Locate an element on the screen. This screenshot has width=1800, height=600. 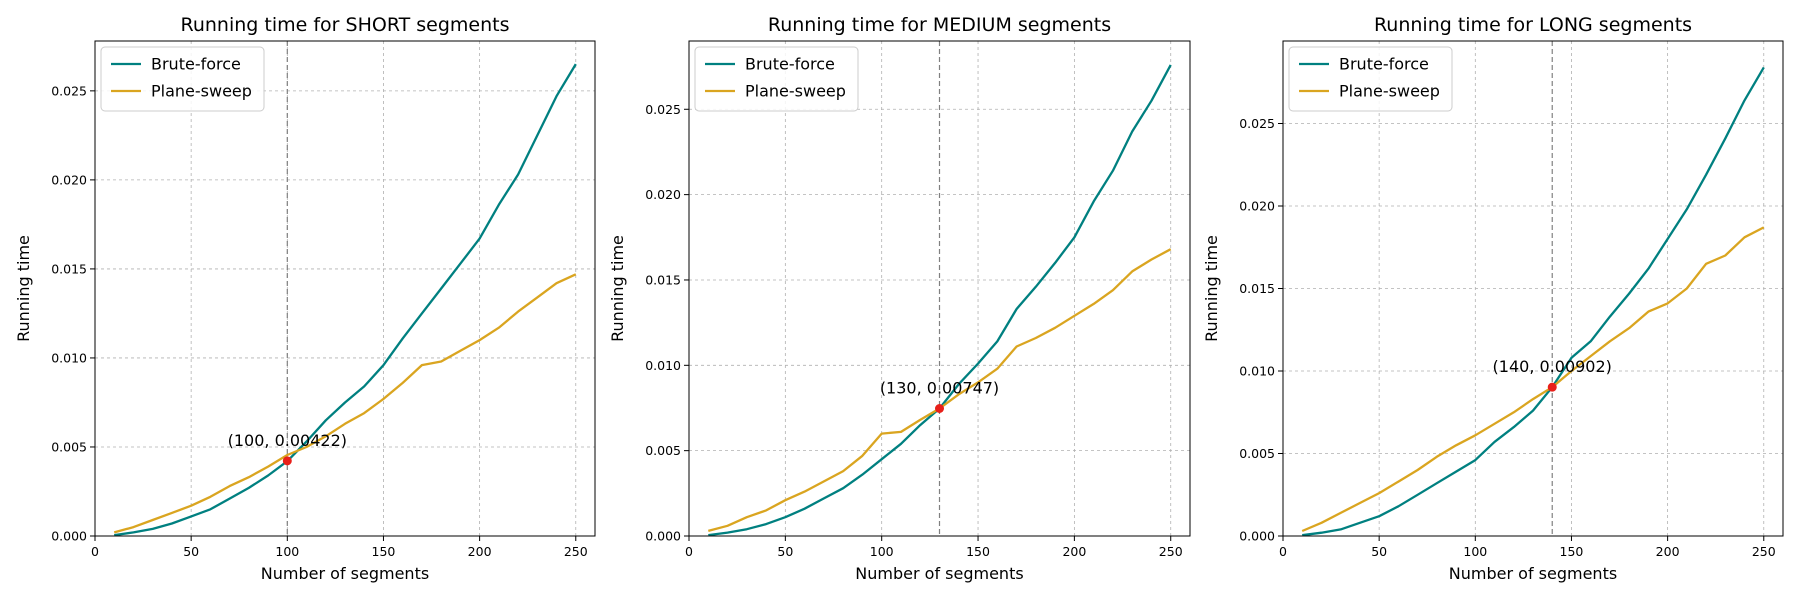
chart-title: Running time for SHORT segments is located at coordinates (344, 25).